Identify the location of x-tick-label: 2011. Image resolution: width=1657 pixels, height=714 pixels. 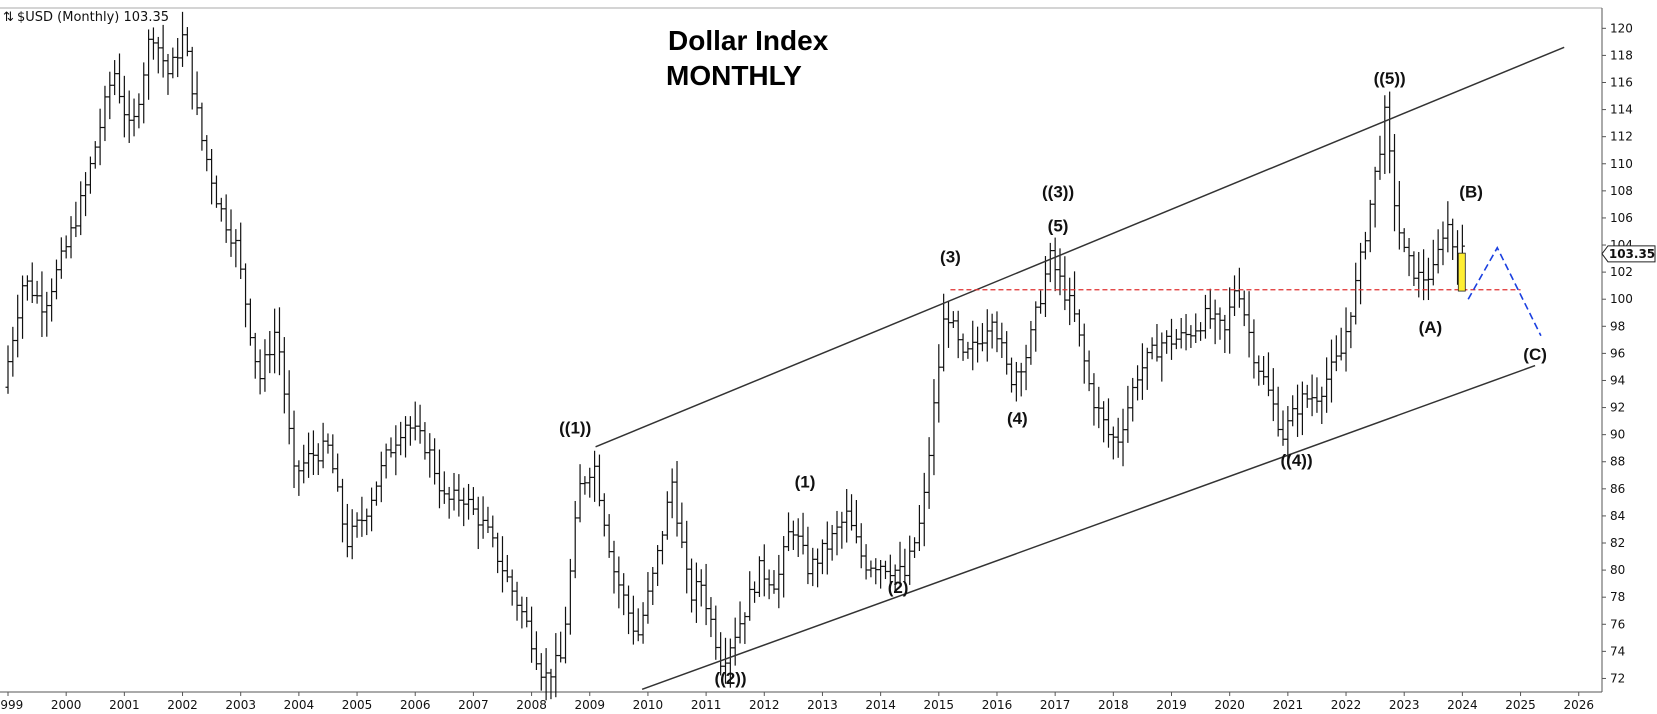
(706, 705).